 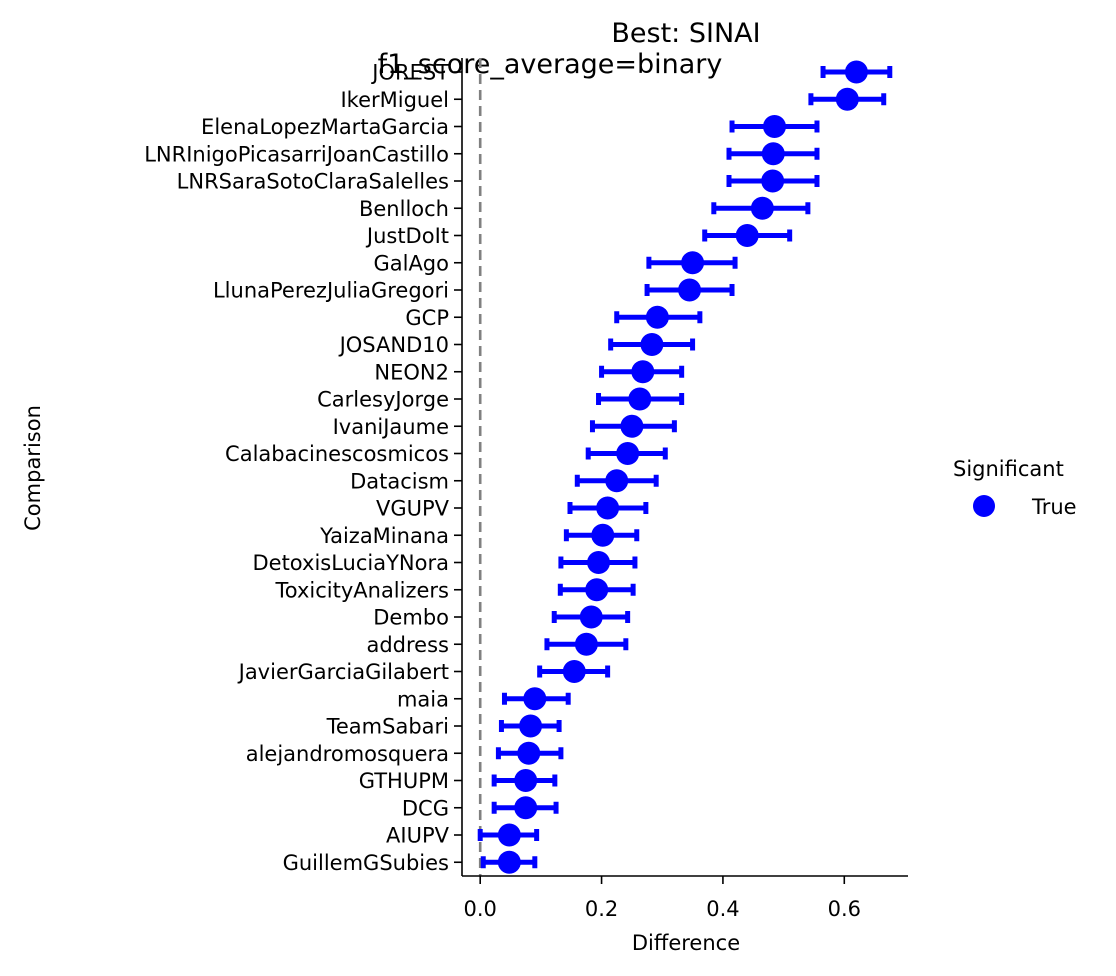 What do you see at coordinates (480, 909) in the screenshot?
I see `x-tick-label: 0.0` at bounding box center [480, 909].